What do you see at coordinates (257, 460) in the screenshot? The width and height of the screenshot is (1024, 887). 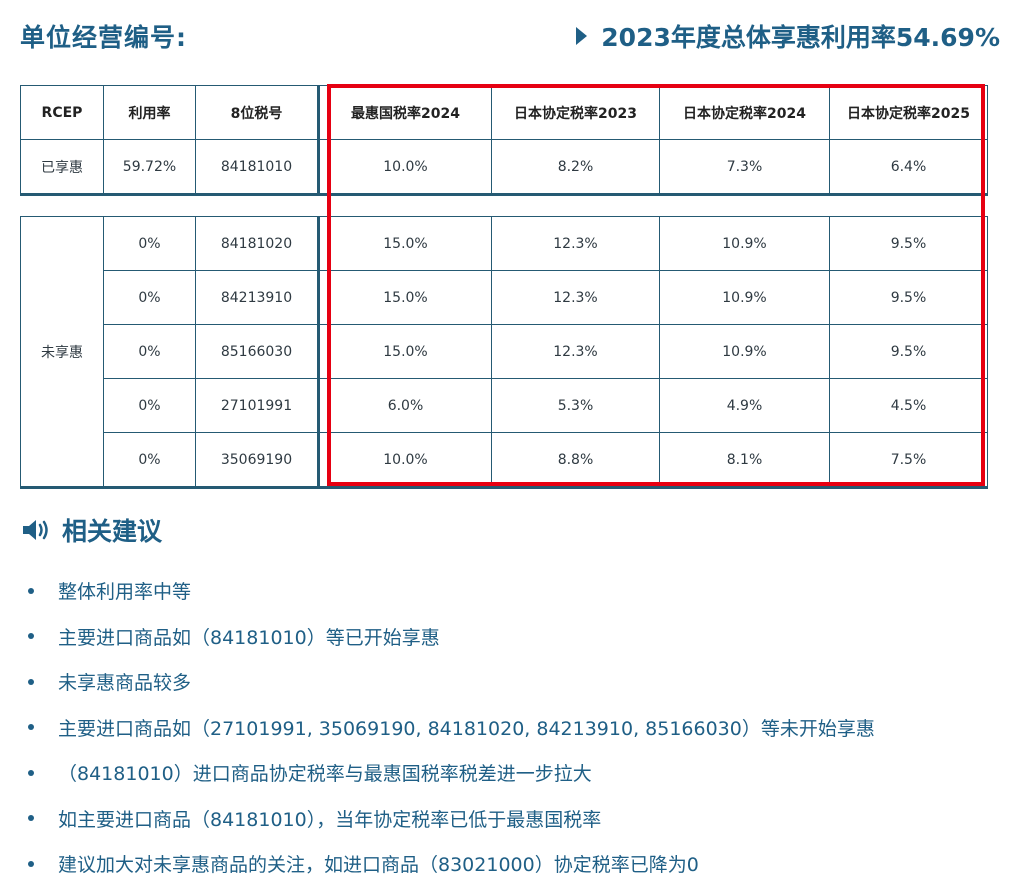 I see `cell-tariff-code: 35069190` at bounding box center [257, 460].